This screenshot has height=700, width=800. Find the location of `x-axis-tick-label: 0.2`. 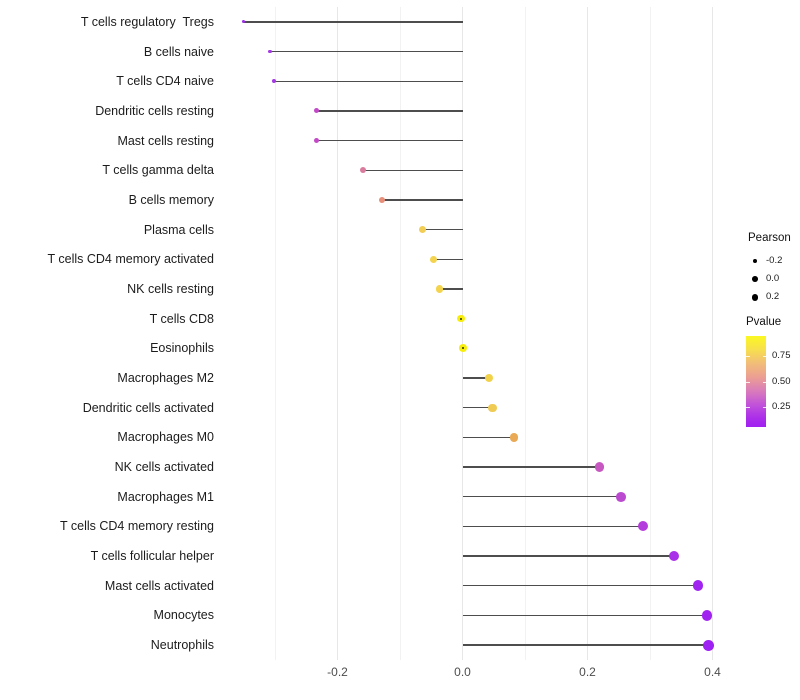

x-axis-tick-label: 0.2 is located at coordinates (587, 672).